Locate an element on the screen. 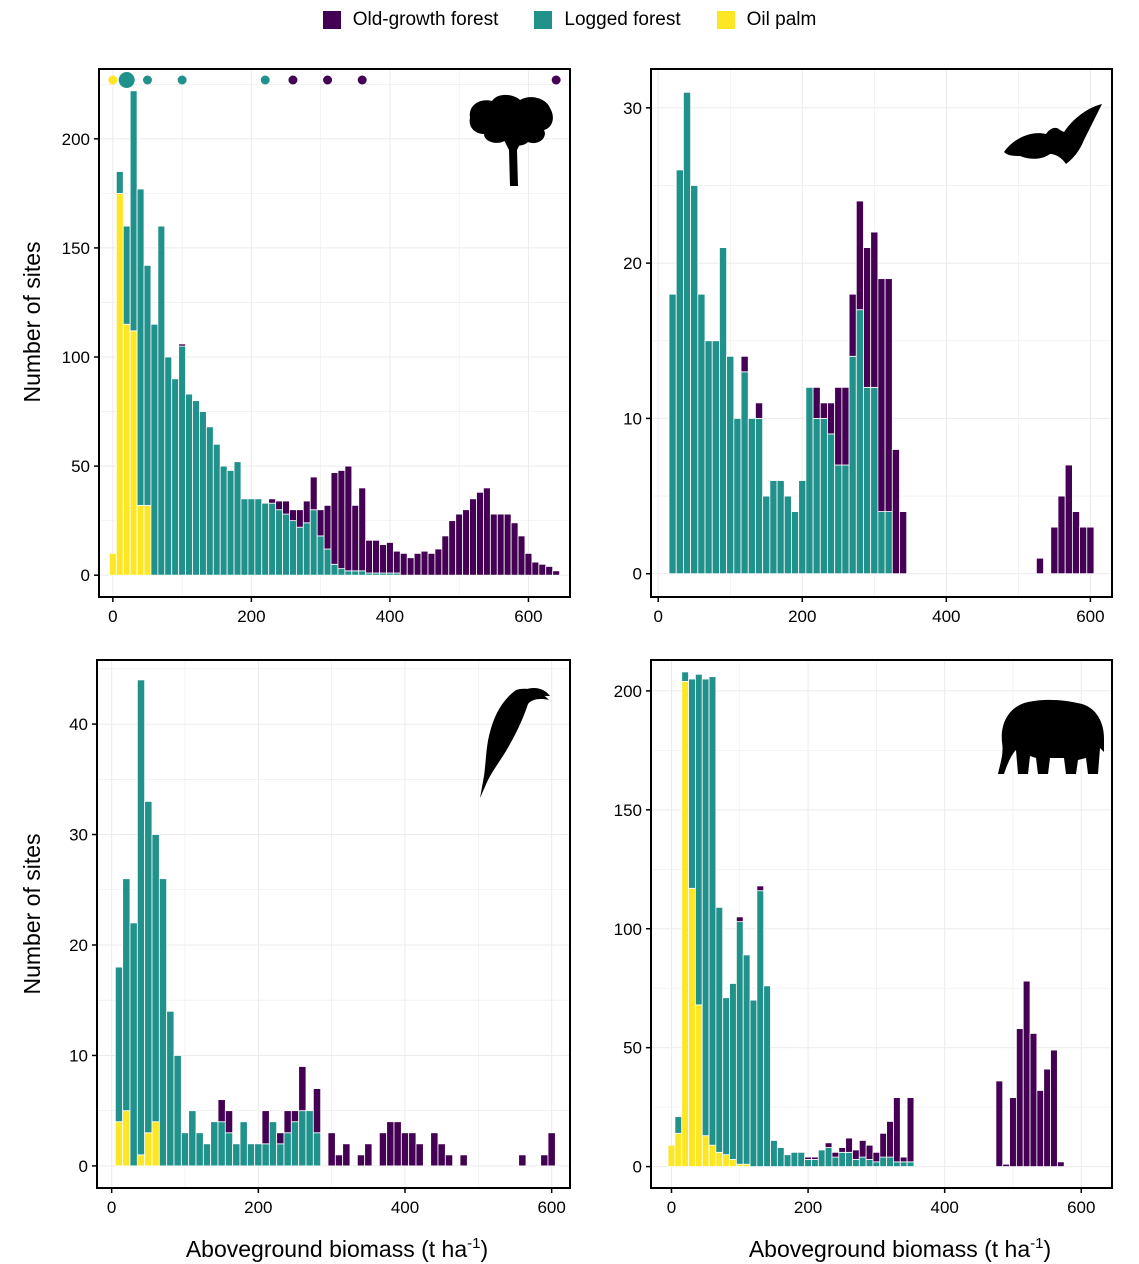 The image size is (1139, 1264). hornbill-icon is located at coordinates (515, 743).